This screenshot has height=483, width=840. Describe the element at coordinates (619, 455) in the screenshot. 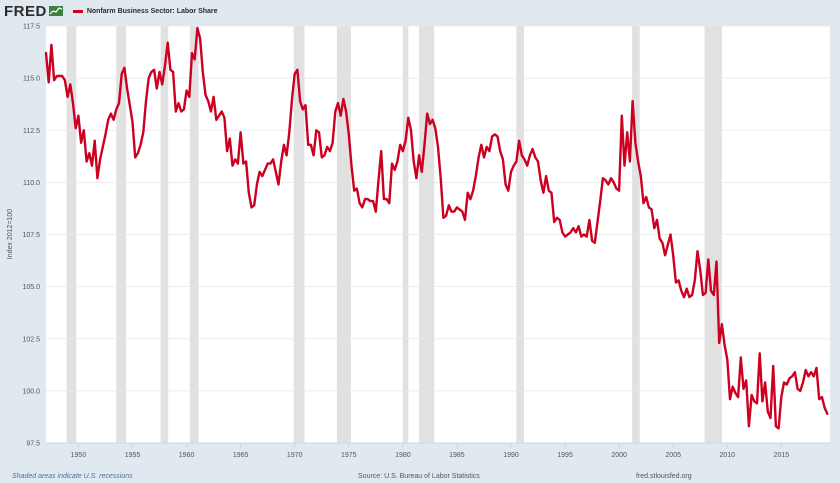

I see `x-tick-label-10: 2000` at that location.